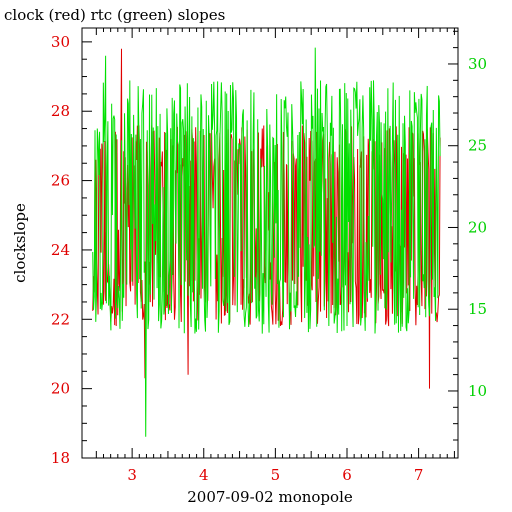  I want to click on x-tick-label: 4, so click(204, 475).